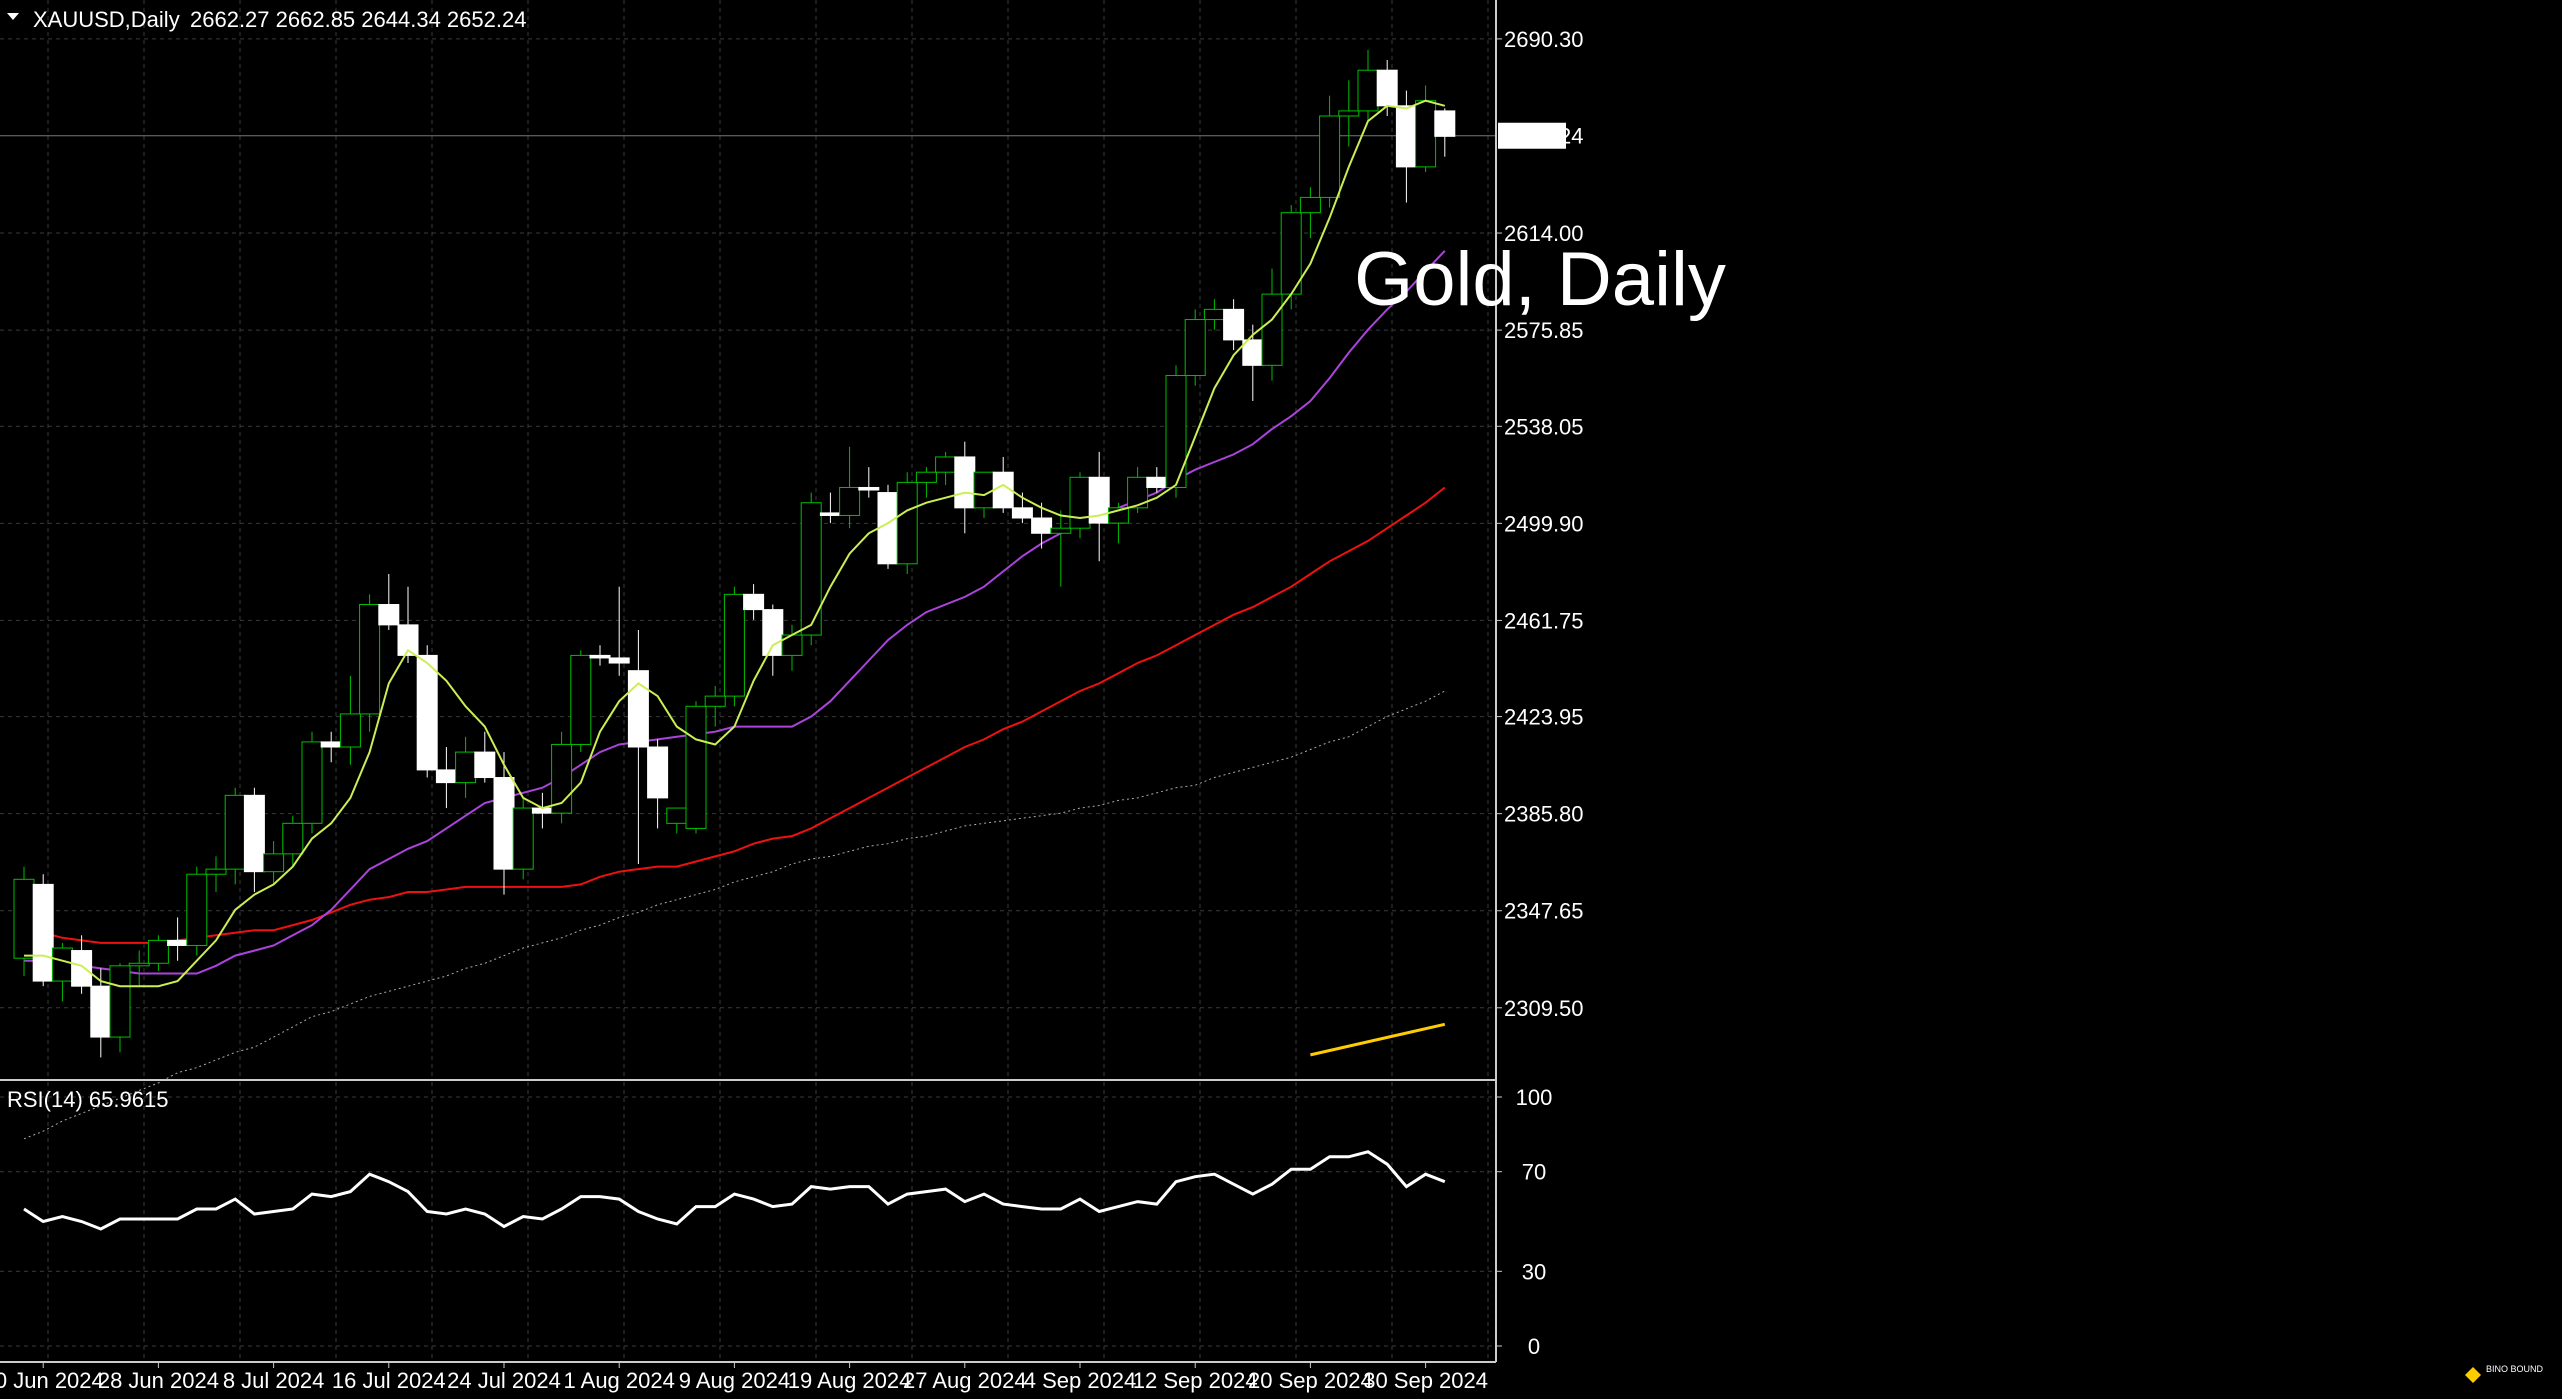  I want to click on time-tick-label: 16 Jul 2024, so click(389, 1380).